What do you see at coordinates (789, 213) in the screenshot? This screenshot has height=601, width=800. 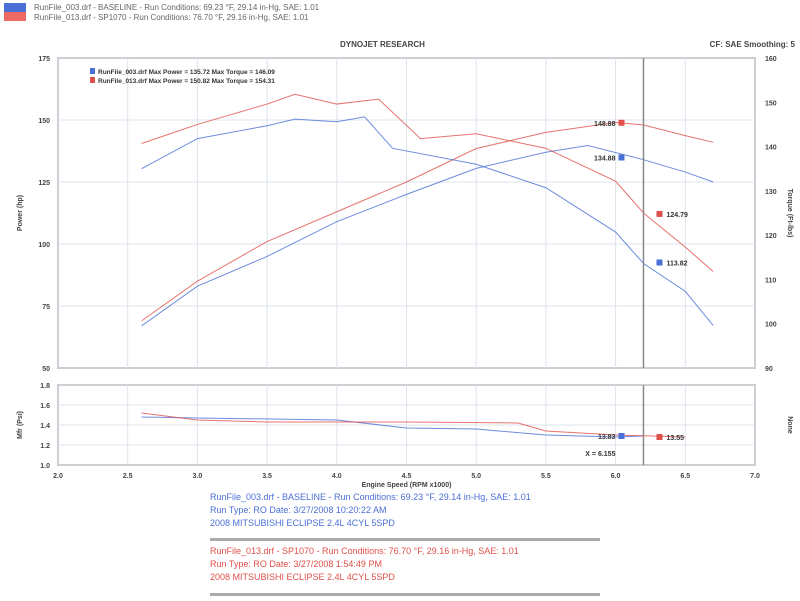 I see `y2-axis-label: Torque (Ft-lbs)` at bounding box center [789, 213].